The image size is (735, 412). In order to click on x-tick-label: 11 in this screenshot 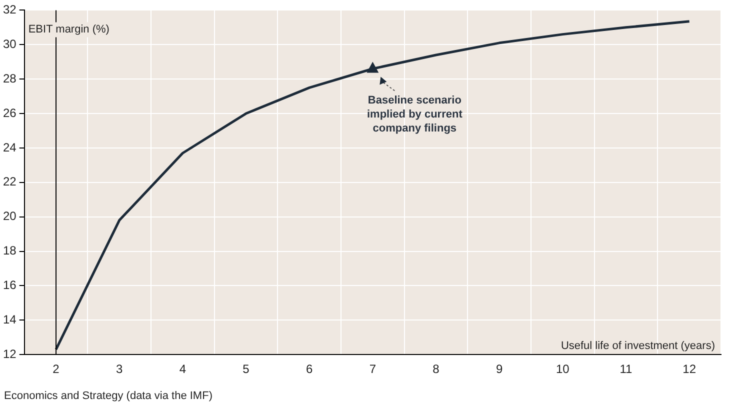, I will do `click(626, 369)`.